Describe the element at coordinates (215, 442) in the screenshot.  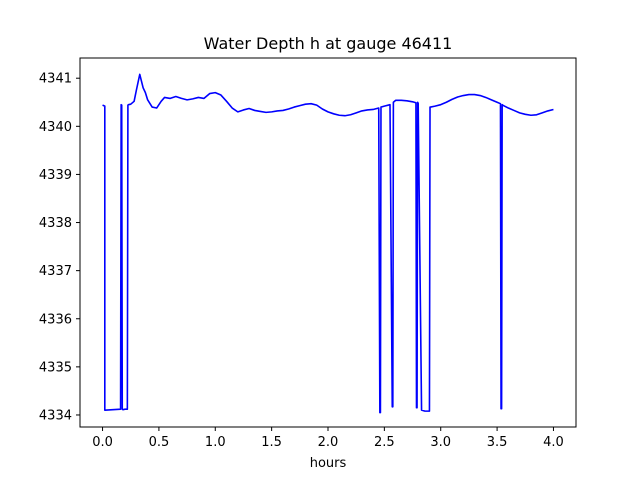
I see `x-tick-label: 1.0` at that location.